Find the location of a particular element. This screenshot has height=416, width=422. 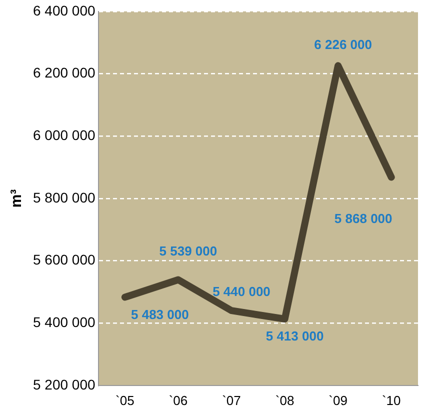

y-tick-label: 5 400 000 is located at coordinates (64, 322).